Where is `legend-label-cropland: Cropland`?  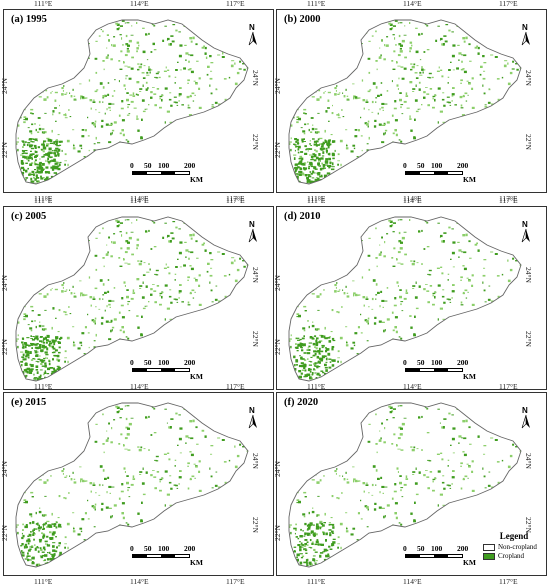
legend-label-cropland: Cropland is located at coordinates (511, 556).